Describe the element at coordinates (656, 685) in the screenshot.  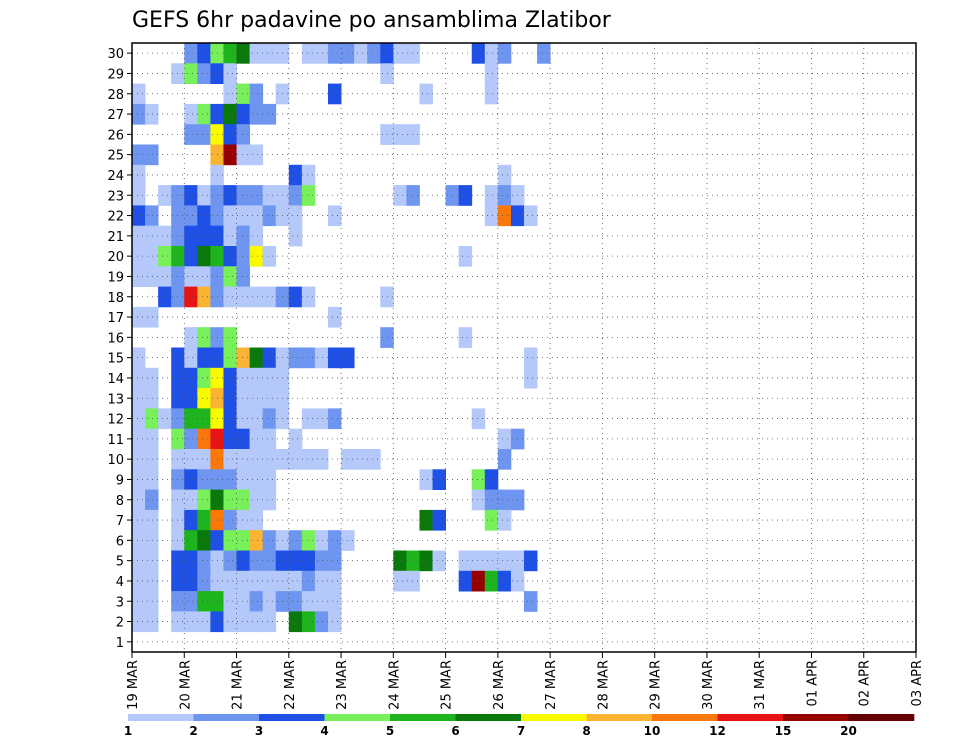
I see `x-tick-label: 29 MAR` at that location.